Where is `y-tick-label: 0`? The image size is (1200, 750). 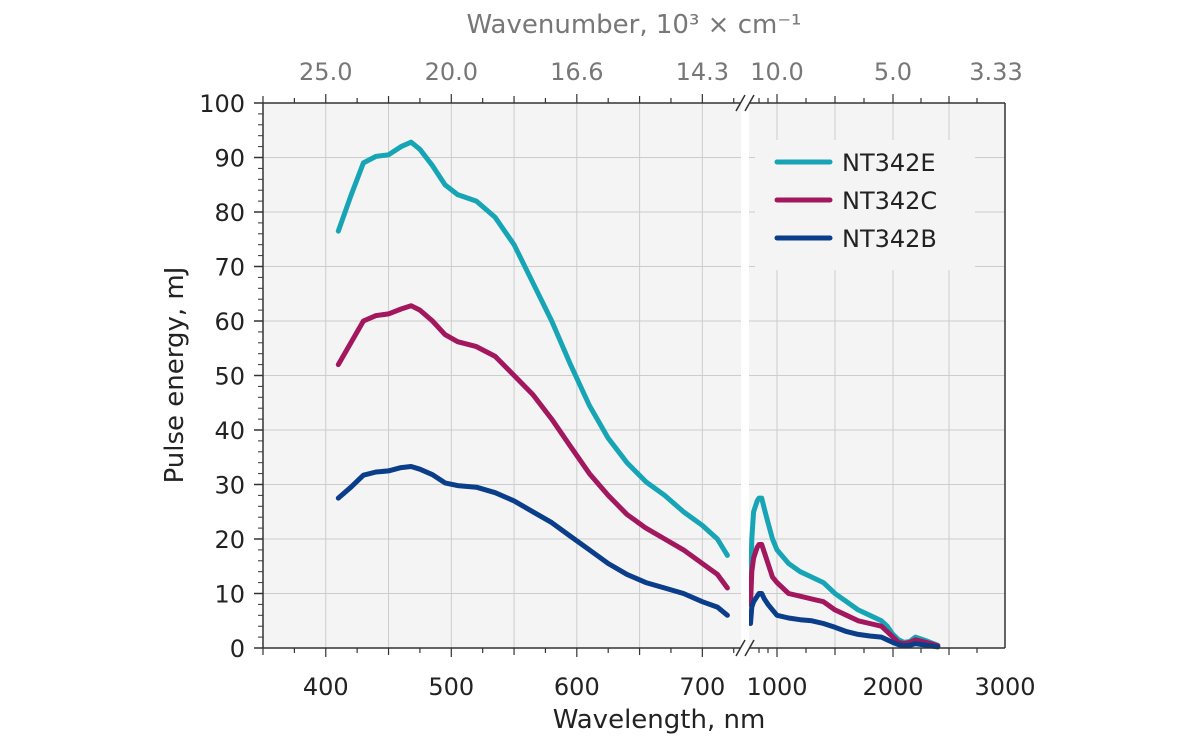
y-tick-label: 0 is located at coordinates (237, 649).